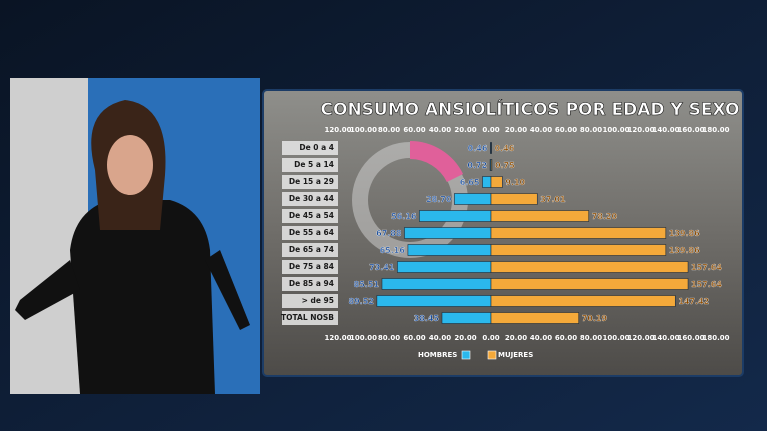  What do you see at coordinates (314, 164) in the screenshot?
I see `category-label: De 5 a 14` at bounding box center [314, 164].